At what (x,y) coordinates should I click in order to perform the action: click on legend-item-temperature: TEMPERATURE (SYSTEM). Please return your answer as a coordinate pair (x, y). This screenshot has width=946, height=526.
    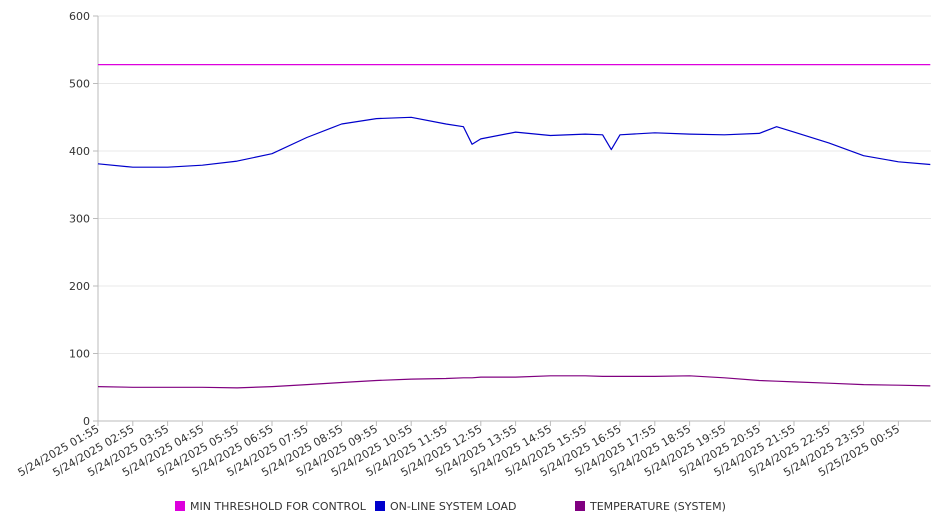
    Looking at the image, I should click on (650, 506).